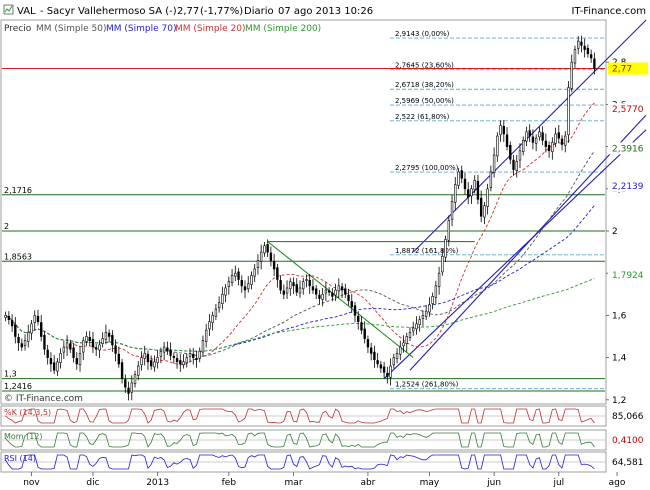  Describe the element at coordinates (367, 483) in the screenshot. I see `x-tick-label-5: abr` at that location.